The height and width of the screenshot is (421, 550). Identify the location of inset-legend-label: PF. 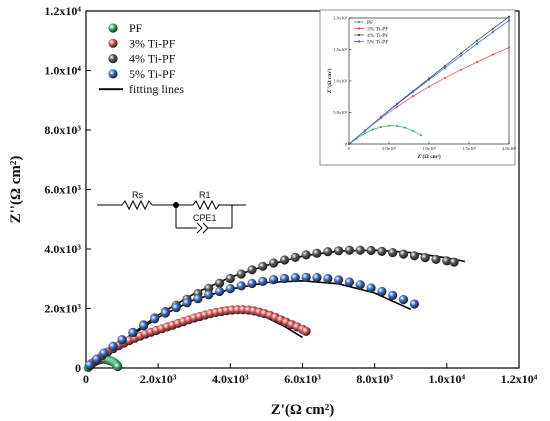
(370, 23).